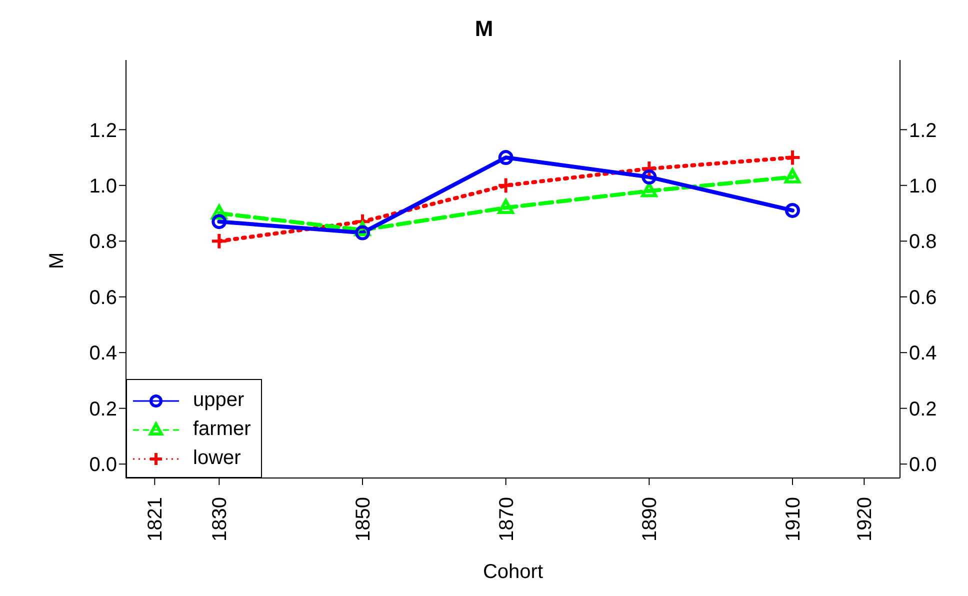 The image size is (968, 596). Describe the element at coordinates (103, 131) in the screenshot. I see `y-tick-label: 1.2` at that location.